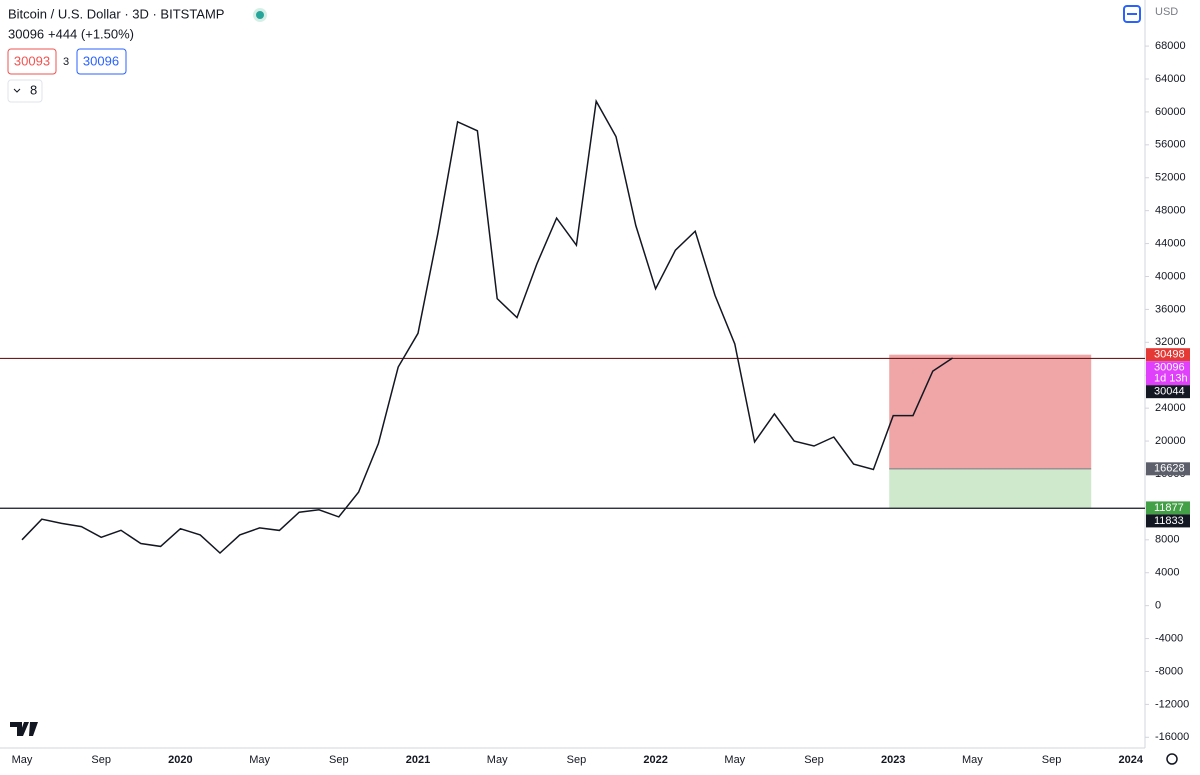  What do you see at coordinates (260, 15) in the screenshot?
I see `status-dot` at bounding box center [260, 15].